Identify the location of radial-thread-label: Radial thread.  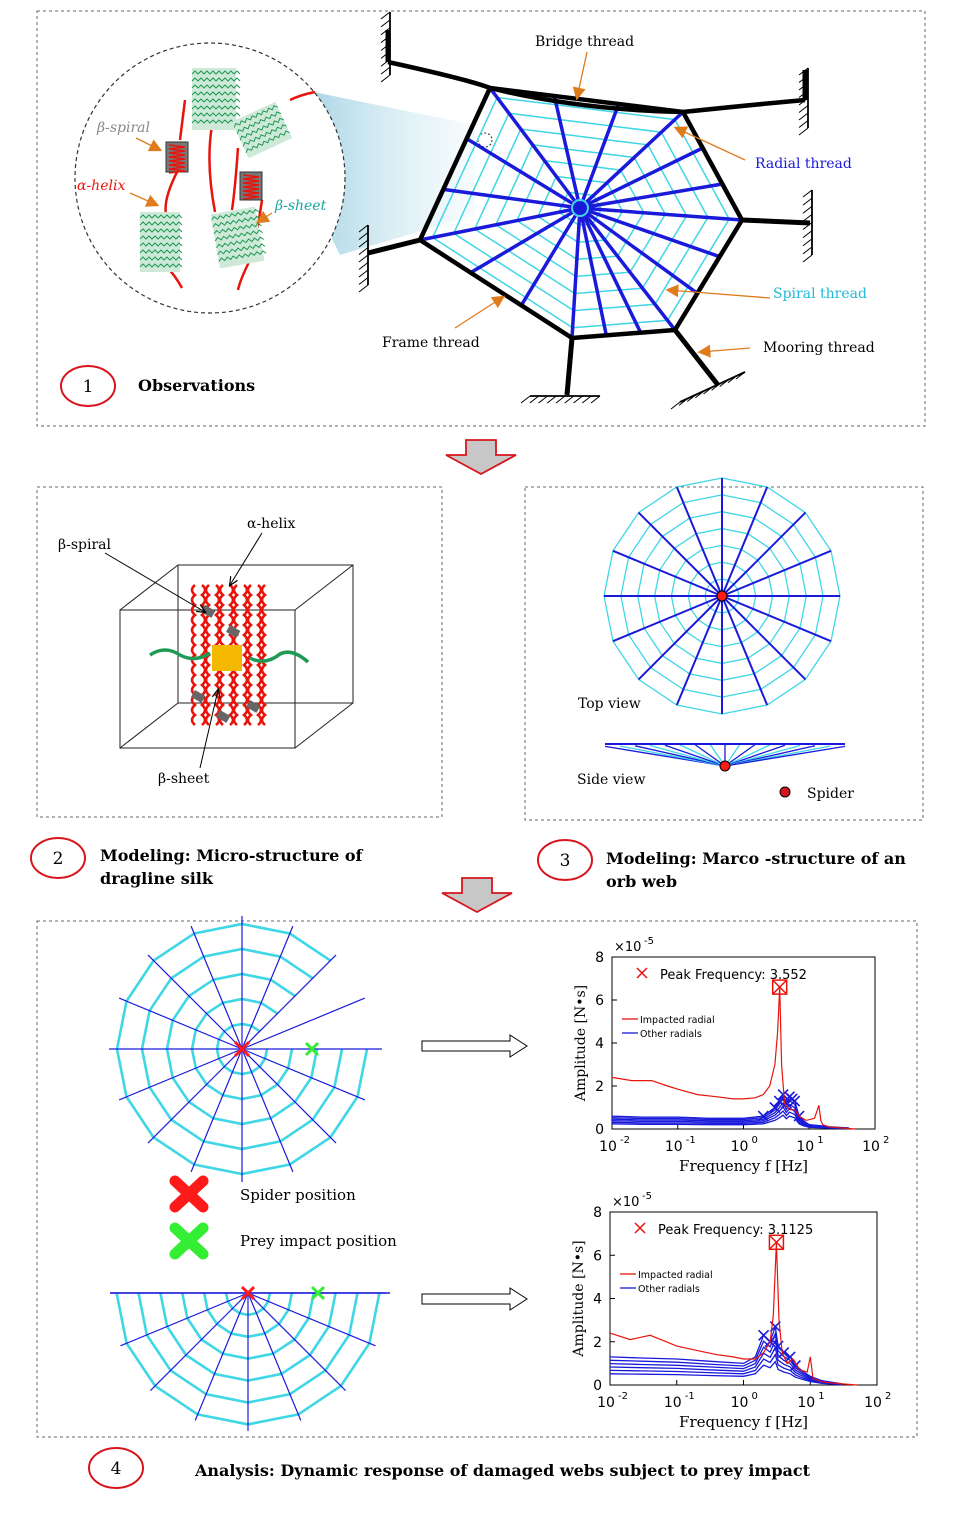
(803, 164).